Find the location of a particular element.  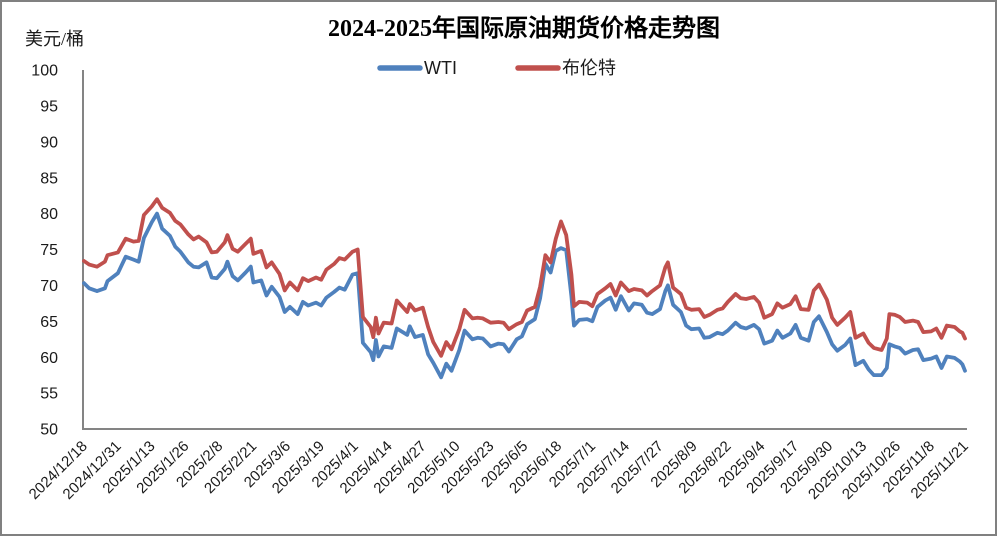

legend: WTI 布伦特 is located at coordinates (496, 68).